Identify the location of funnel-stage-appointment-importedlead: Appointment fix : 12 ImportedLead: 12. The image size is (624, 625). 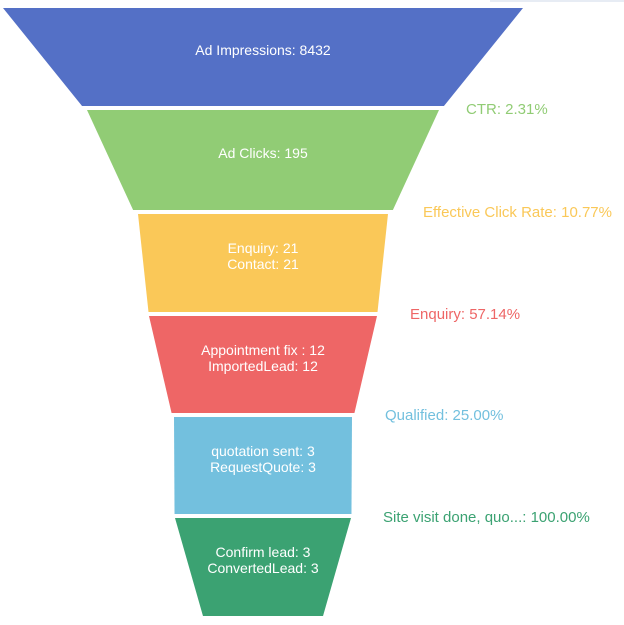
(263, 364).